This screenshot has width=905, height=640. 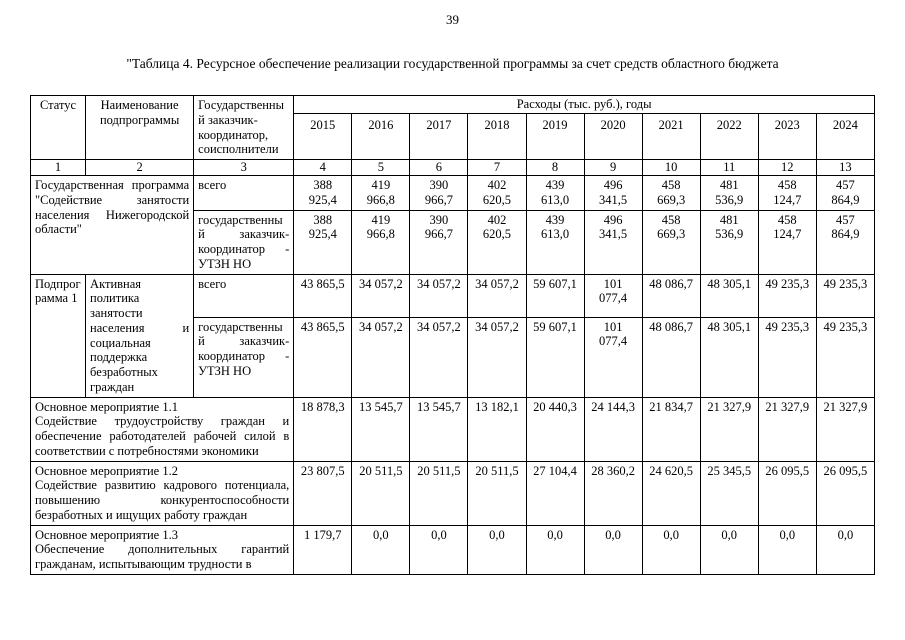 What do you see at coordinates (244, 295) in the screenshot?
I see `subprogram1-total-label: всего` at bounding box center [244, 295].